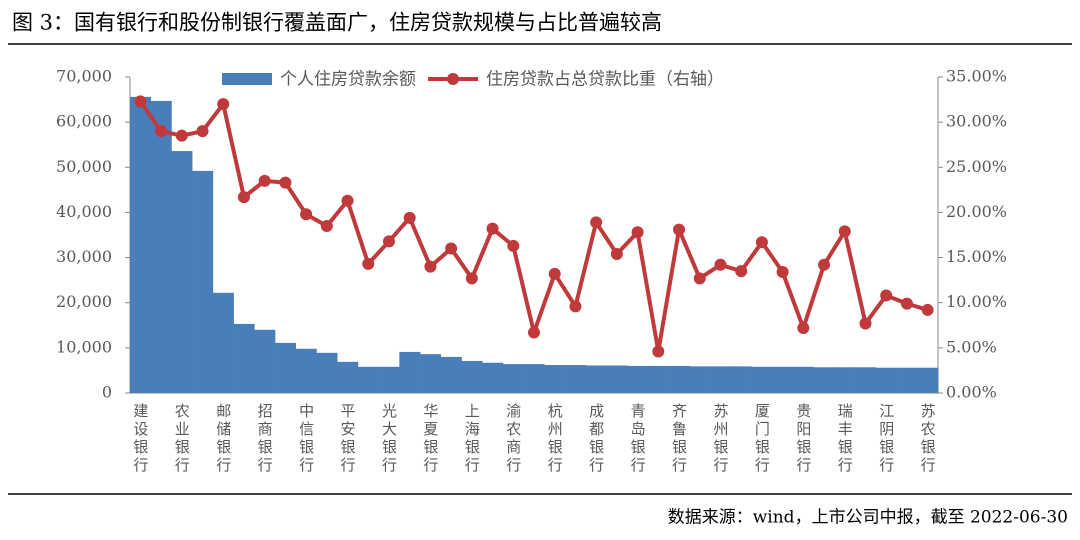 The image size is (1080, 540). I want to click on x-tick-label: 中信银行, so click(306, 439).